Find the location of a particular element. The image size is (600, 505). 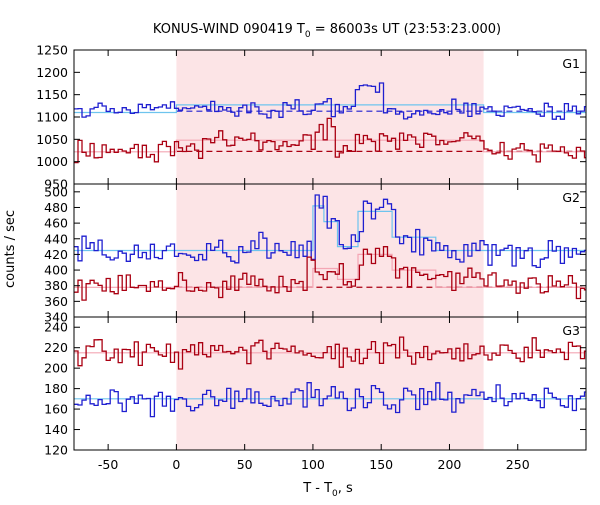

y-tick-label: 1250 is located at coordinates (52, 50).